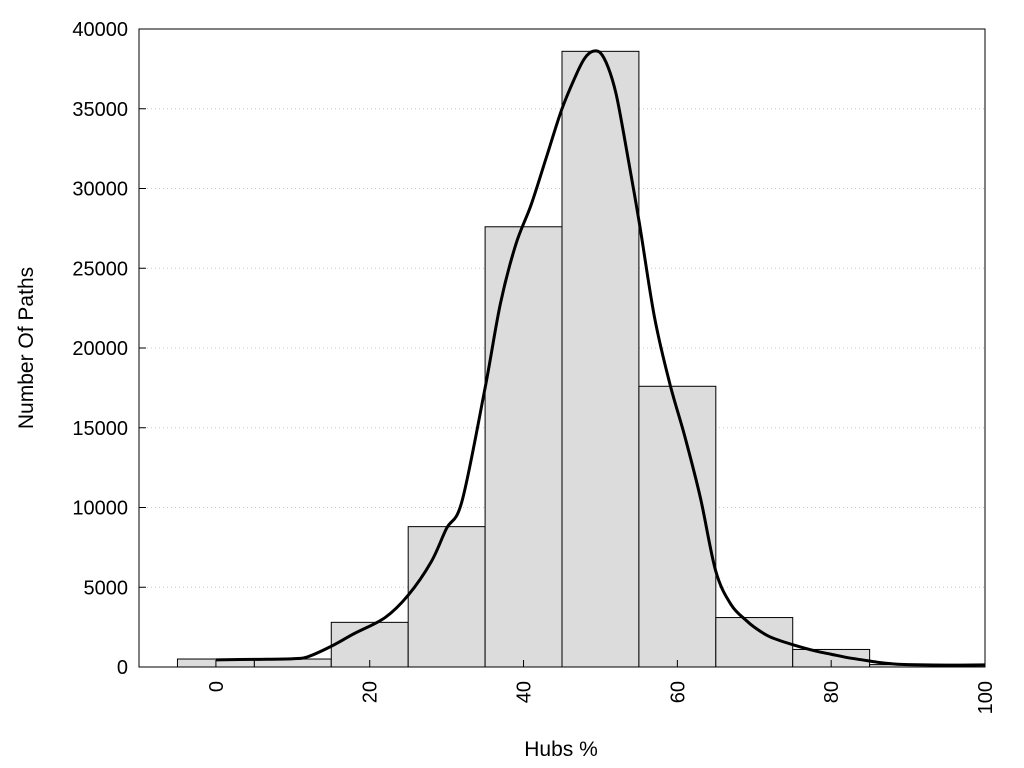 This screenshot has height=768, width=1024. Describe the element at coordinates (100, 110) in the screenshot. I see `y-tick-label: 35000` at that location.